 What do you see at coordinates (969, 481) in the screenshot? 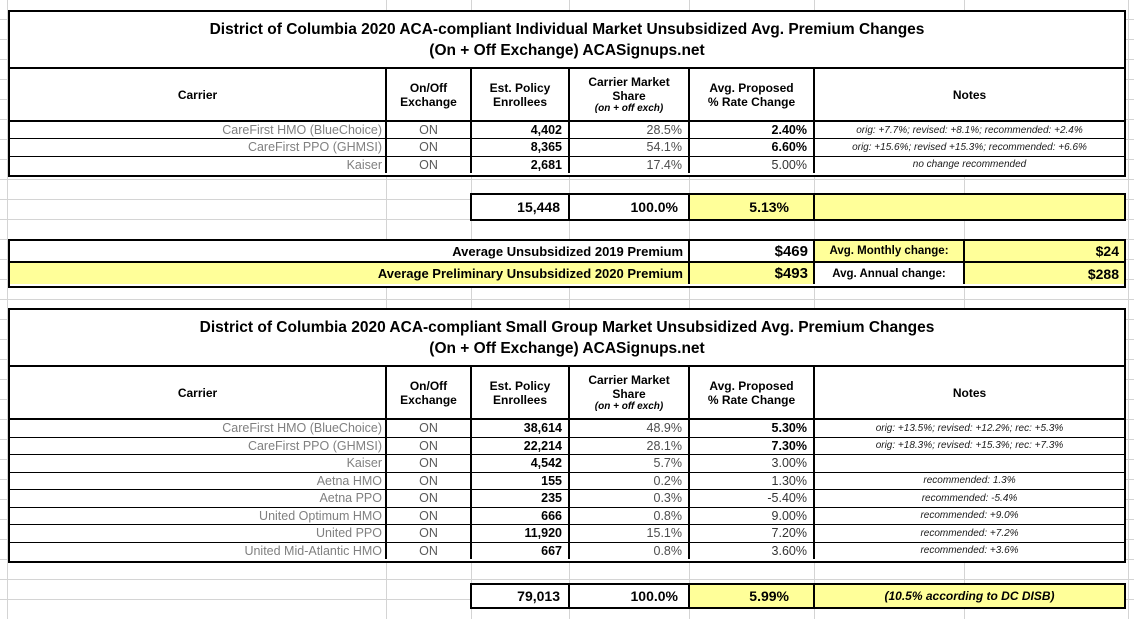
I see `notes-cell: recommended: 1.3%` at bounding box center [969, 481].